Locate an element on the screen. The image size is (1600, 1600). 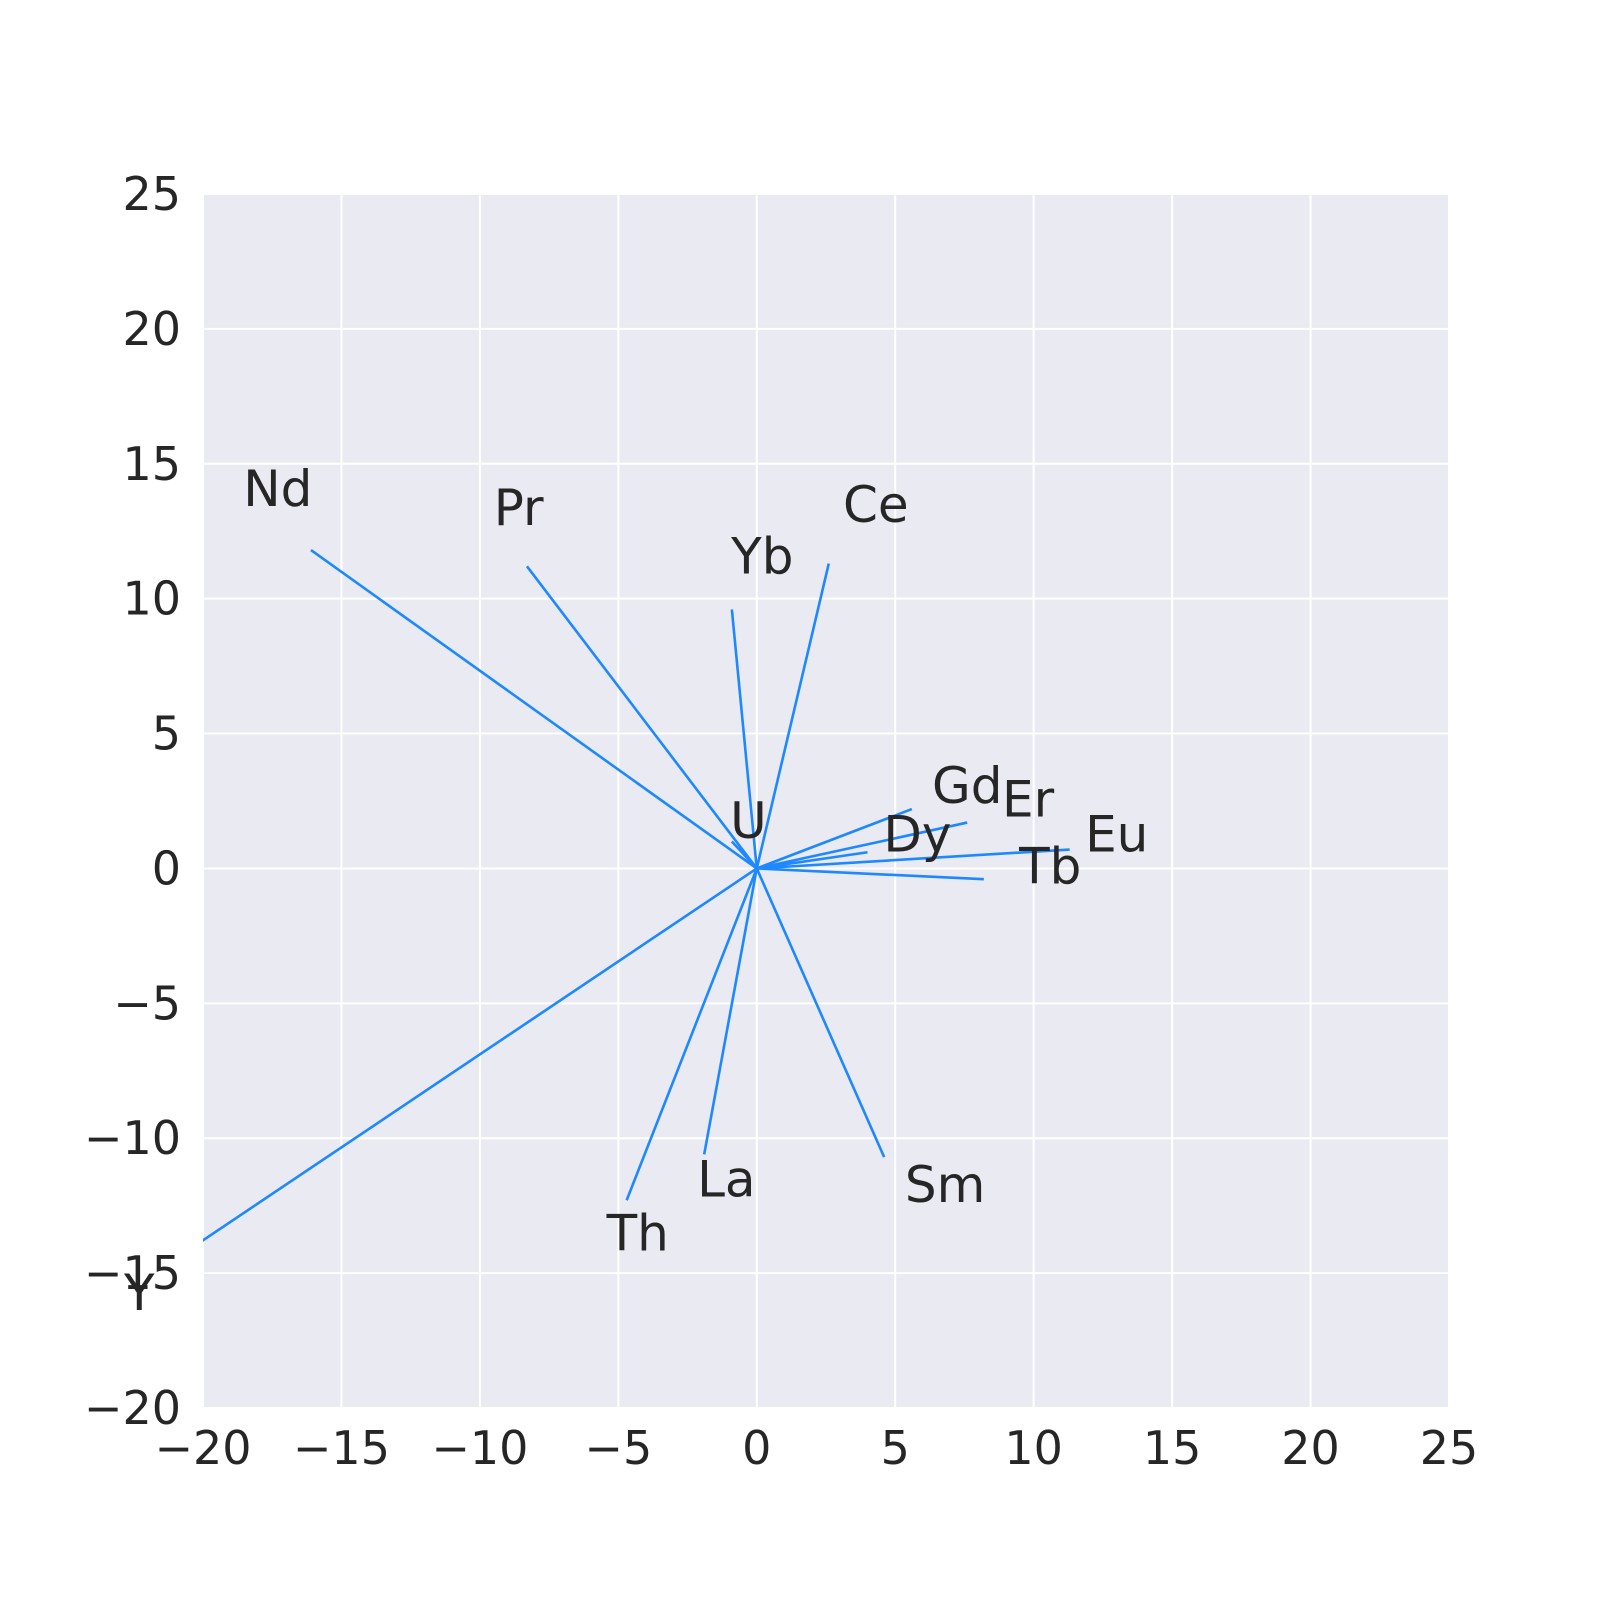
vector-sm is located at coordinates (820, 1012).